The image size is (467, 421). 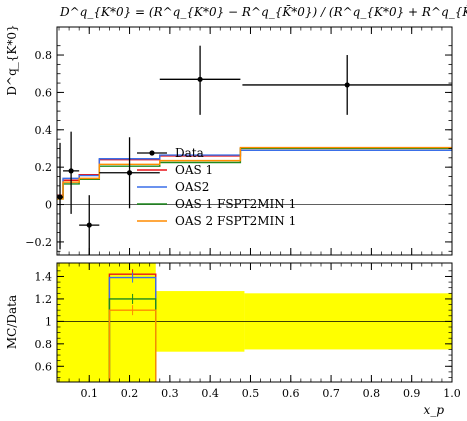 I want to click on main-ytick-label: 0.8, so click(x=44, y=55).